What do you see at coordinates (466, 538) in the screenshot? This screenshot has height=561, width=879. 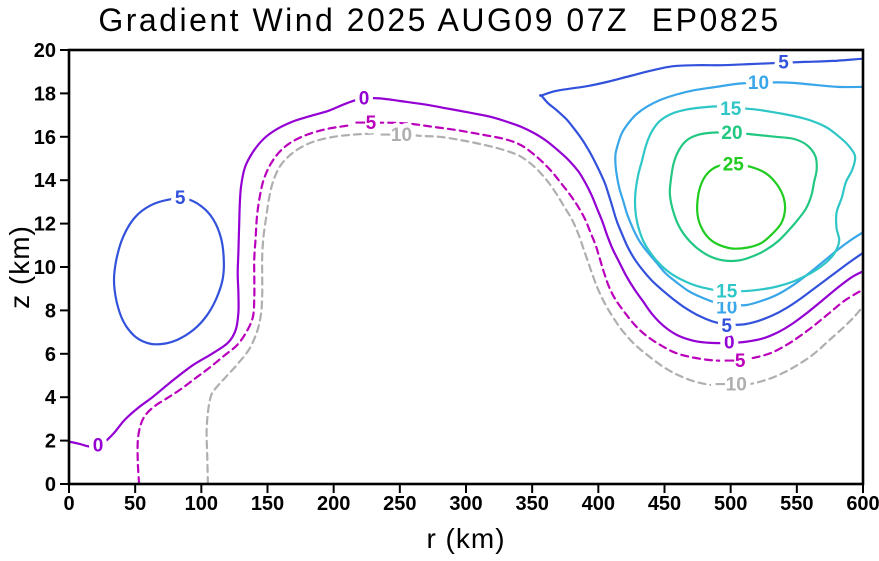 I see `x-axis-label: r (km)` at bounding box center [466, 538].